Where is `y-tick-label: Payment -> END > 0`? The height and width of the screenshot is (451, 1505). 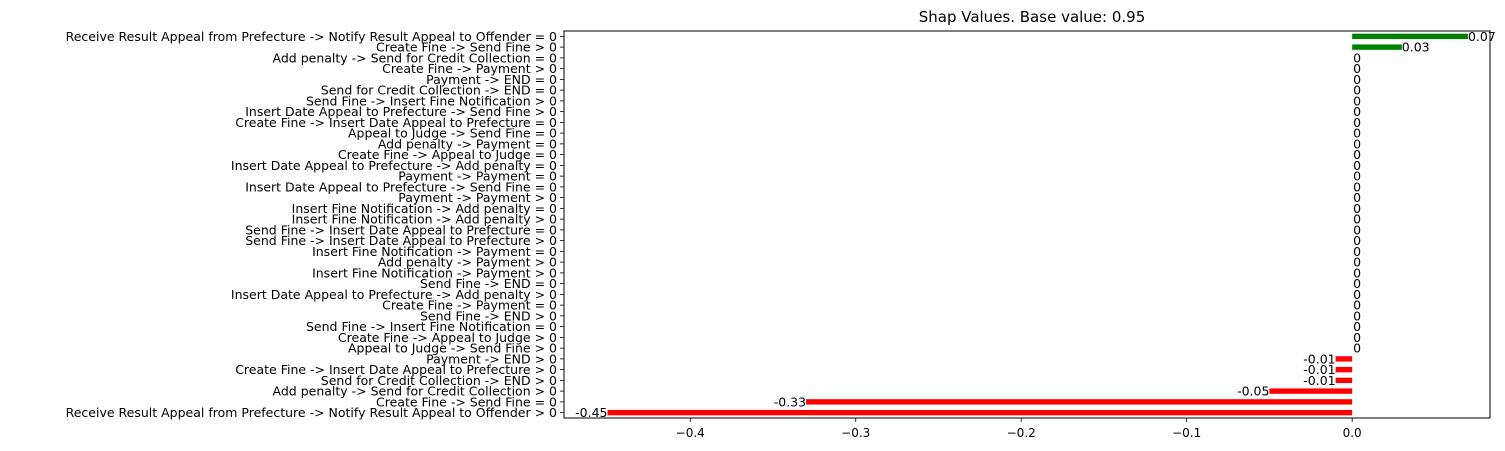
y-tick-label: Payment -> END > 0 is located at coordinates (491, 358).